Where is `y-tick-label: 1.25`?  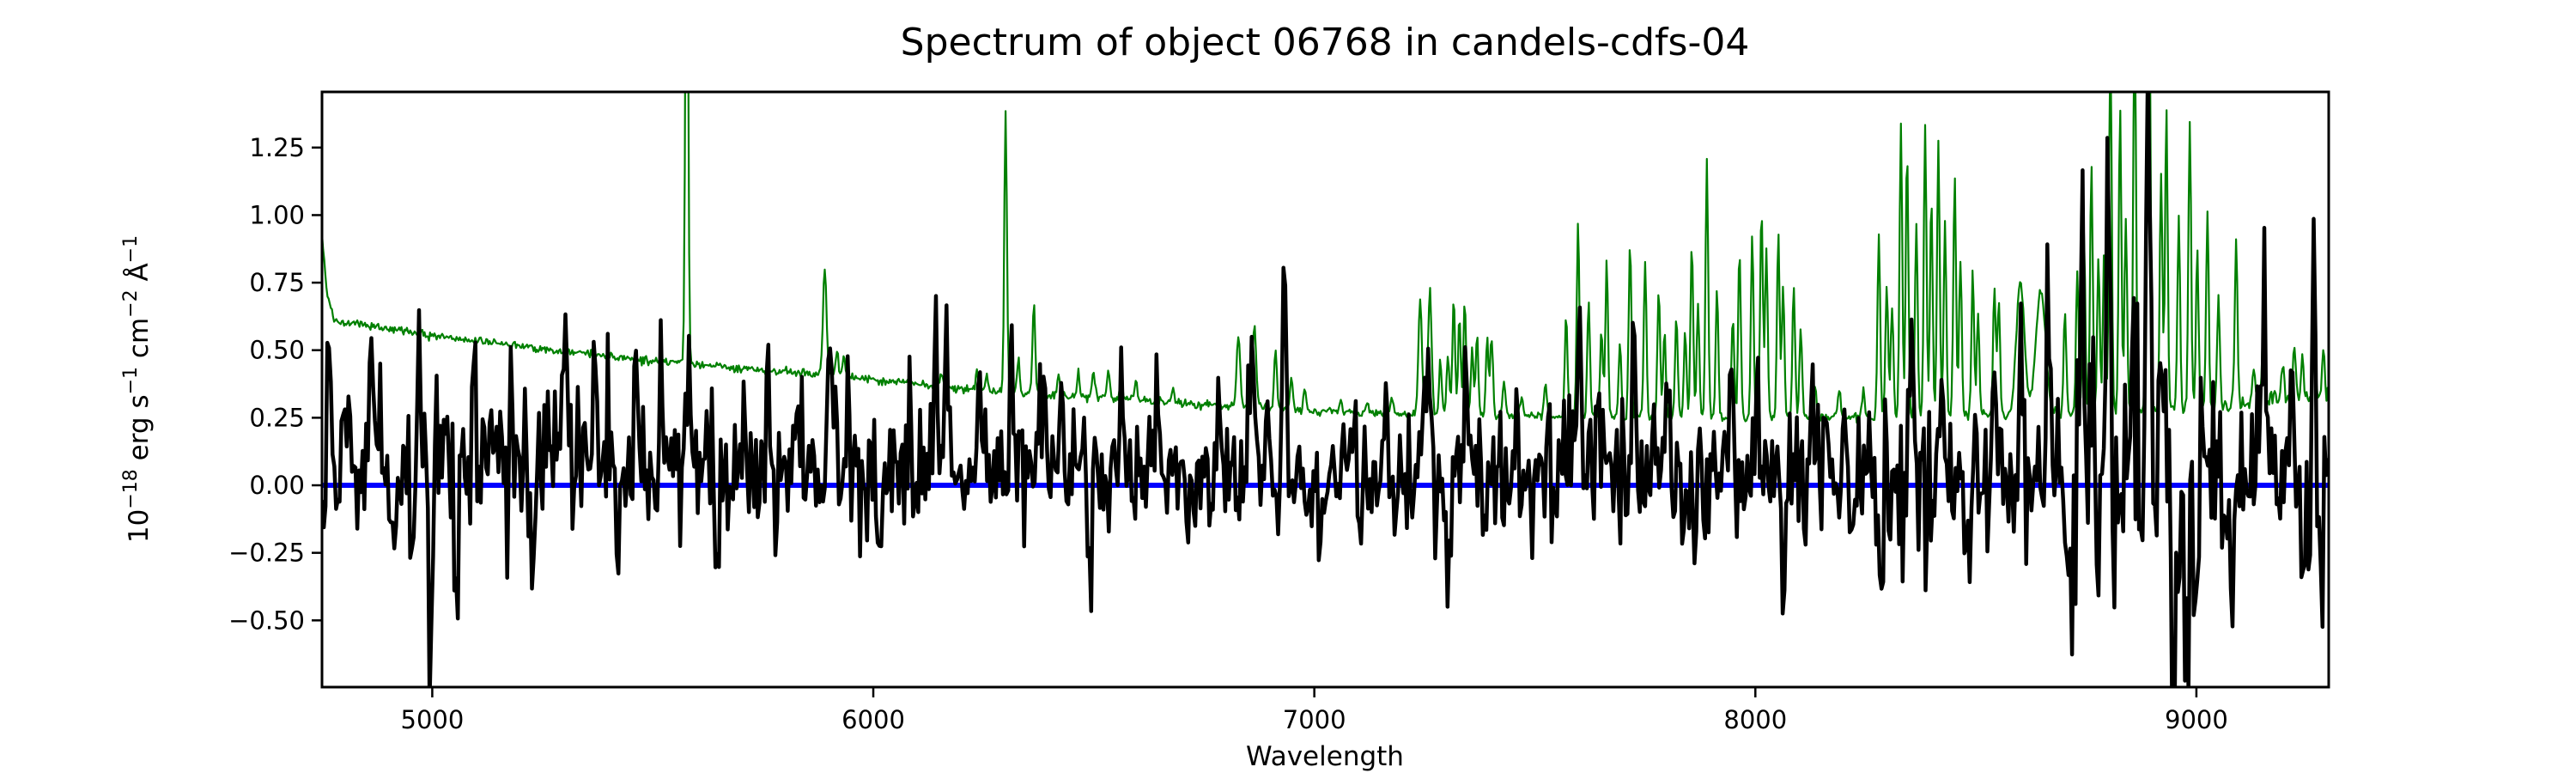
y-tick-label: 1.25 is located at coordinates (277, 147).